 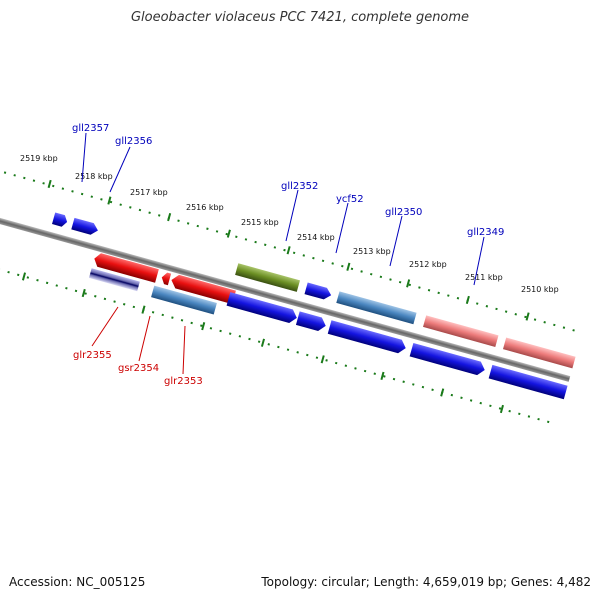 What do you see at coordinates (138, 368) in the screenshot?
I see `gene-label: gsr2354` at bounding box center [138, 368].